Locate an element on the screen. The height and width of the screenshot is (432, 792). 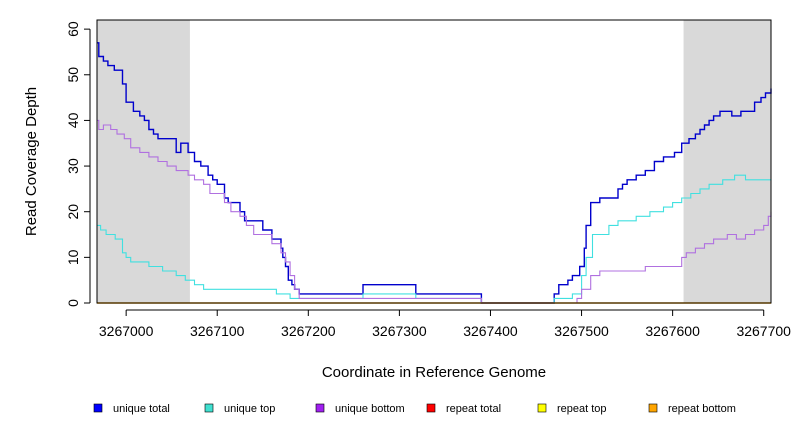
x-axis-title: Coordinate in Reference Genome is located at coordinates (434, 372).